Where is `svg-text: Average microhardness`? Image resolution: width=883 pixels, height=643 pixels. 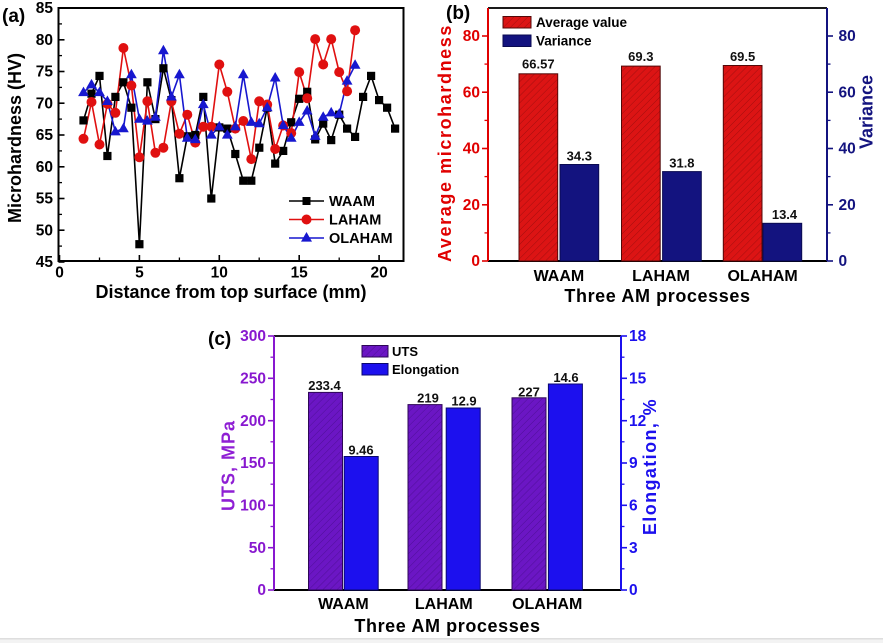 svg-text: Average microhardness is located at coordinates (445, 143).